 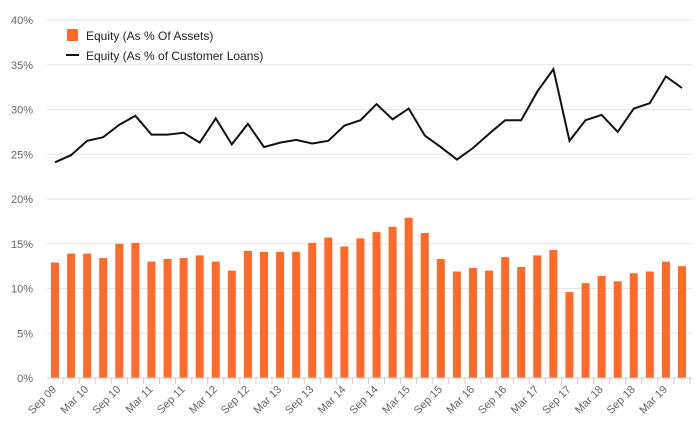 What do you see at coordinates (332, 400) in the screenshot?
I see `x-tick-label: Mar 14` at bounding box center [332, 400].